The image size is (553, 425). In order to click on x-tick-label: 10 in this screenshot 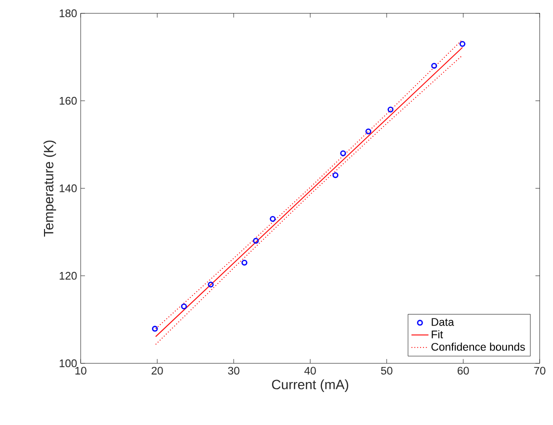, I will do `click(80, 370)`.